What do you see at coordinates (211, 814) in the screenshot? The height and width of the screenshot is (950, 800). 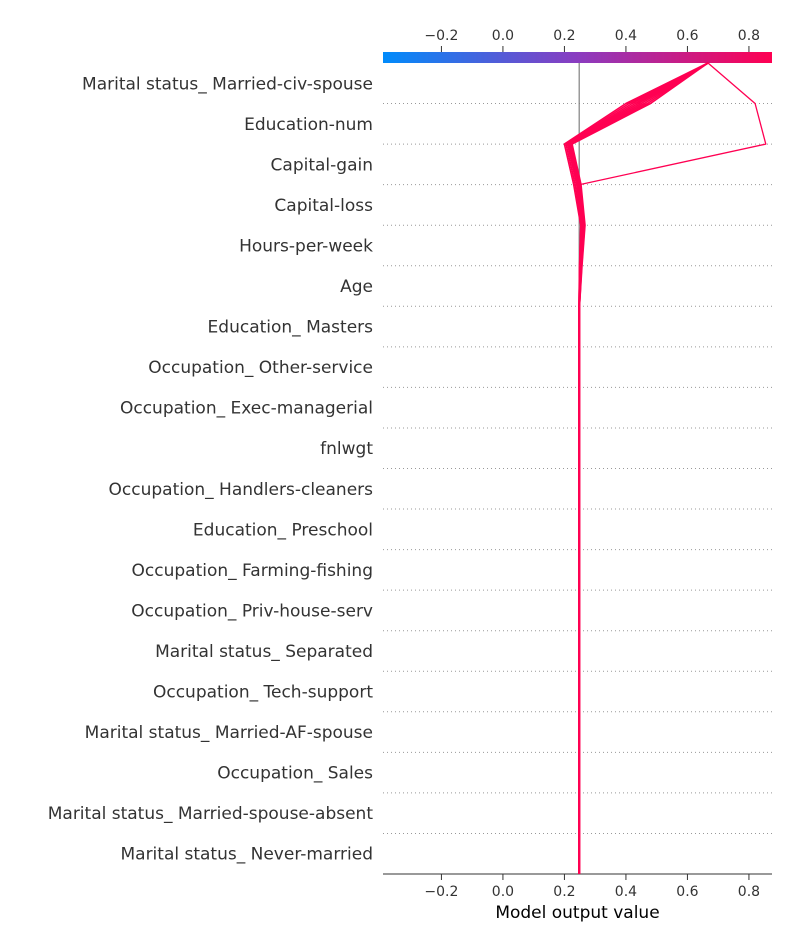 I see `feature-label: Marital status_ Married-spouse-absent` at bounding box center [211, 814].